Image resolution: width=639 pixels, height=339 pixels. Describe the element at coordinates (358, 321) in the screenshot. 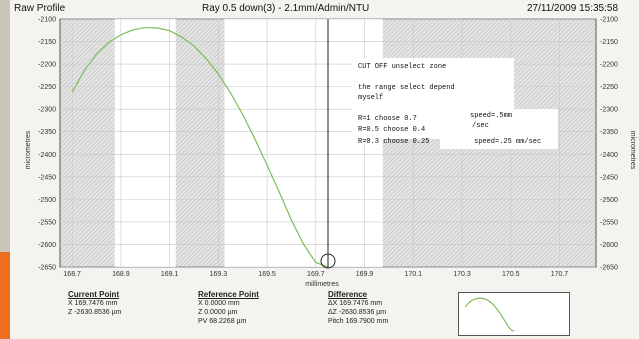

I see `difference-pitch: Pitch 169.7900 mm` at that location.